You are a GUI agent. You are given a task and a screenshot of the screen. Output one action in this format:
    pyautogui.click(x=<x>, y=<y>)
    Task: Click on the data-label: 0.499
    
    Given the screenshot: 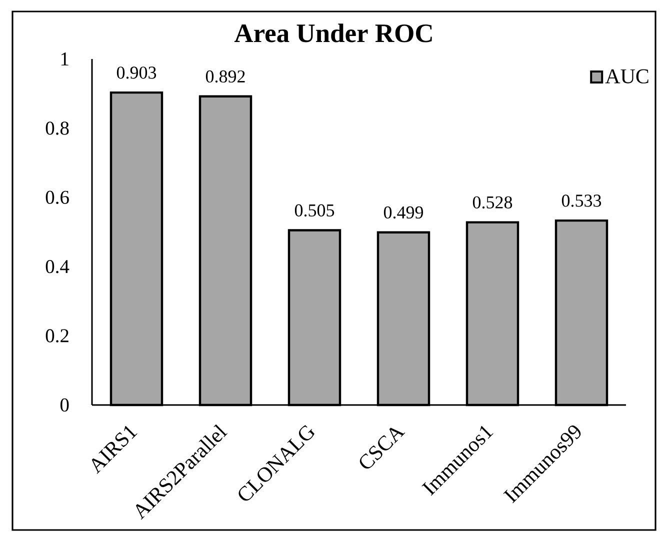 What is the action you would take?
    pyautogui.click(x=404, y=212)
    